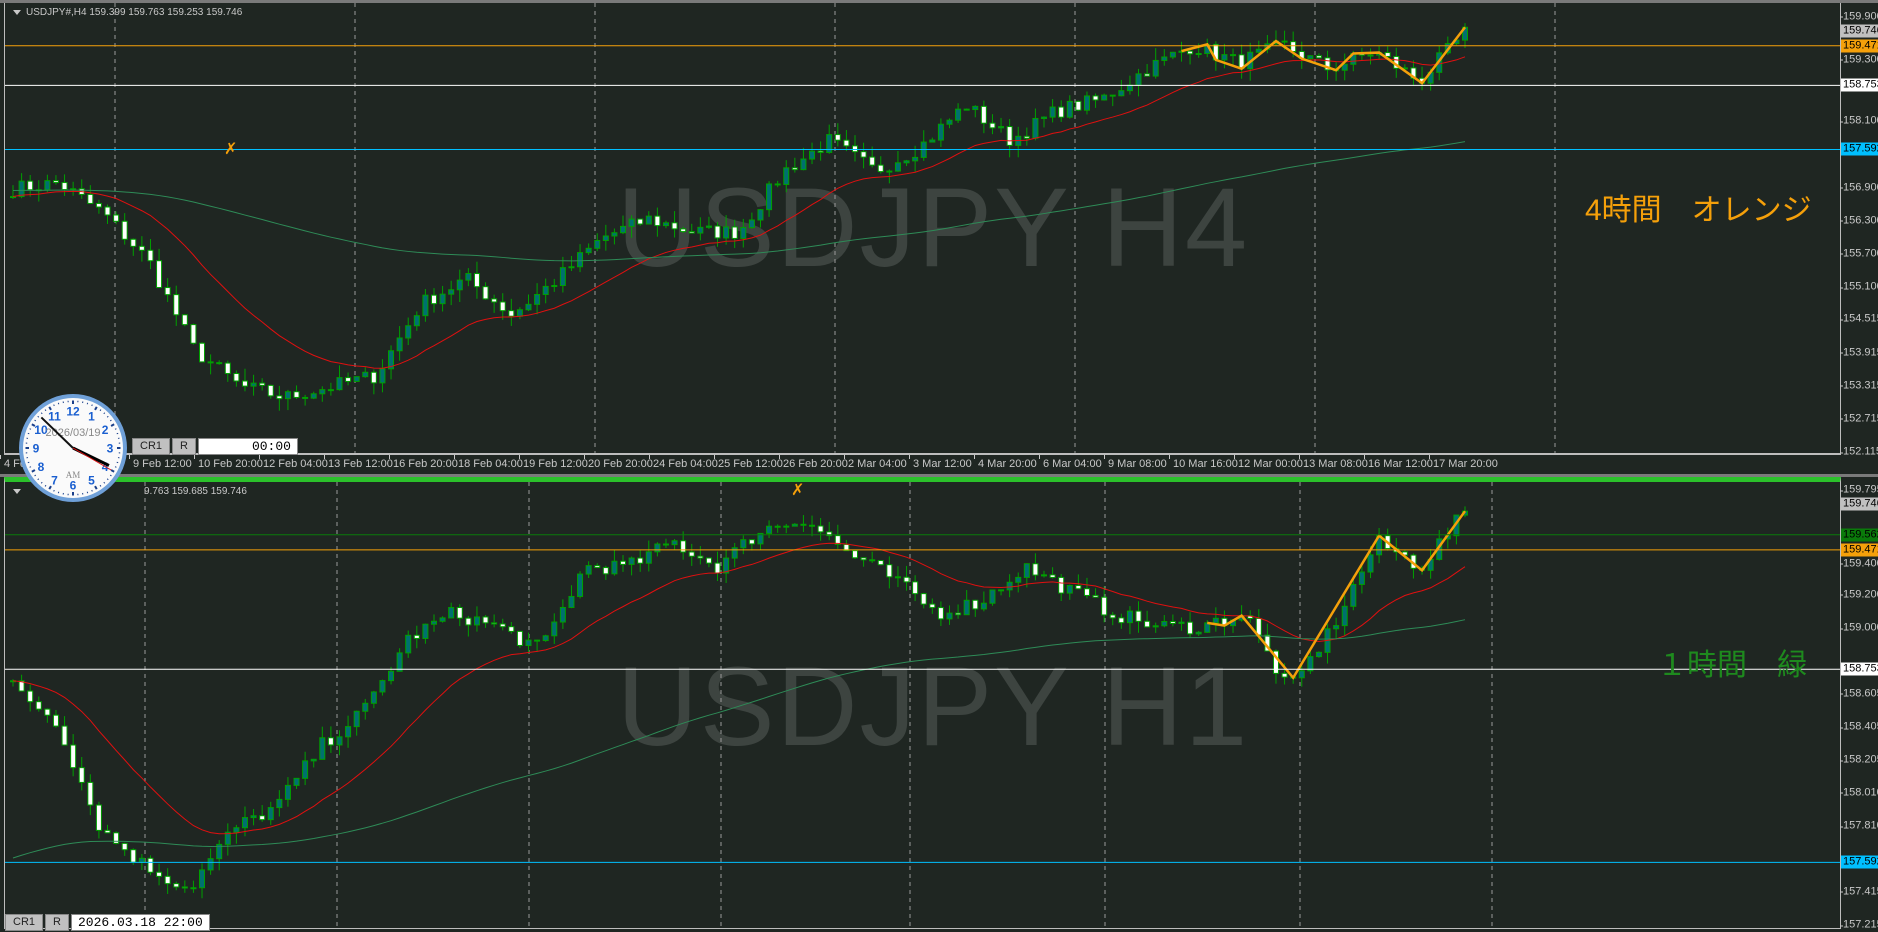 This screenshot has width=1878, height=932. Describe the element at coordinates (230, 464) in the screenshot. I see `time-tick: 10 Feb 20:00` at that location.